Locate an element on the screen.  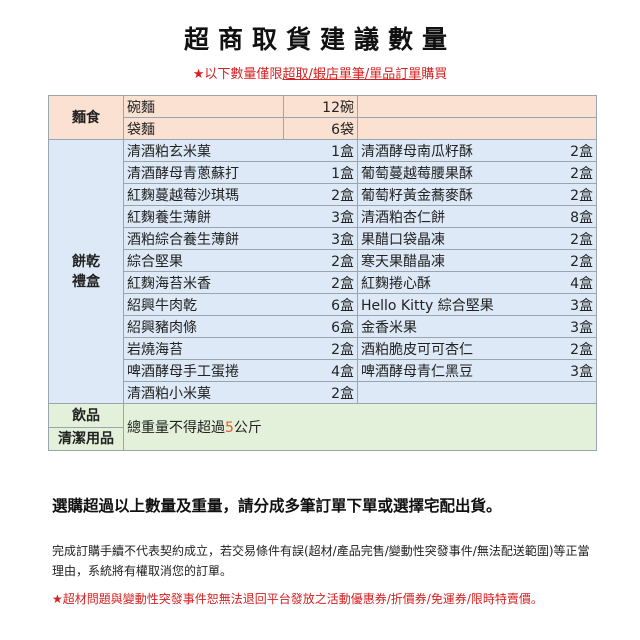
table-row: 紅麴養生薄餅 3盒 清酒粕杏仁餅 8盒 is located at coordinates (323, 216).